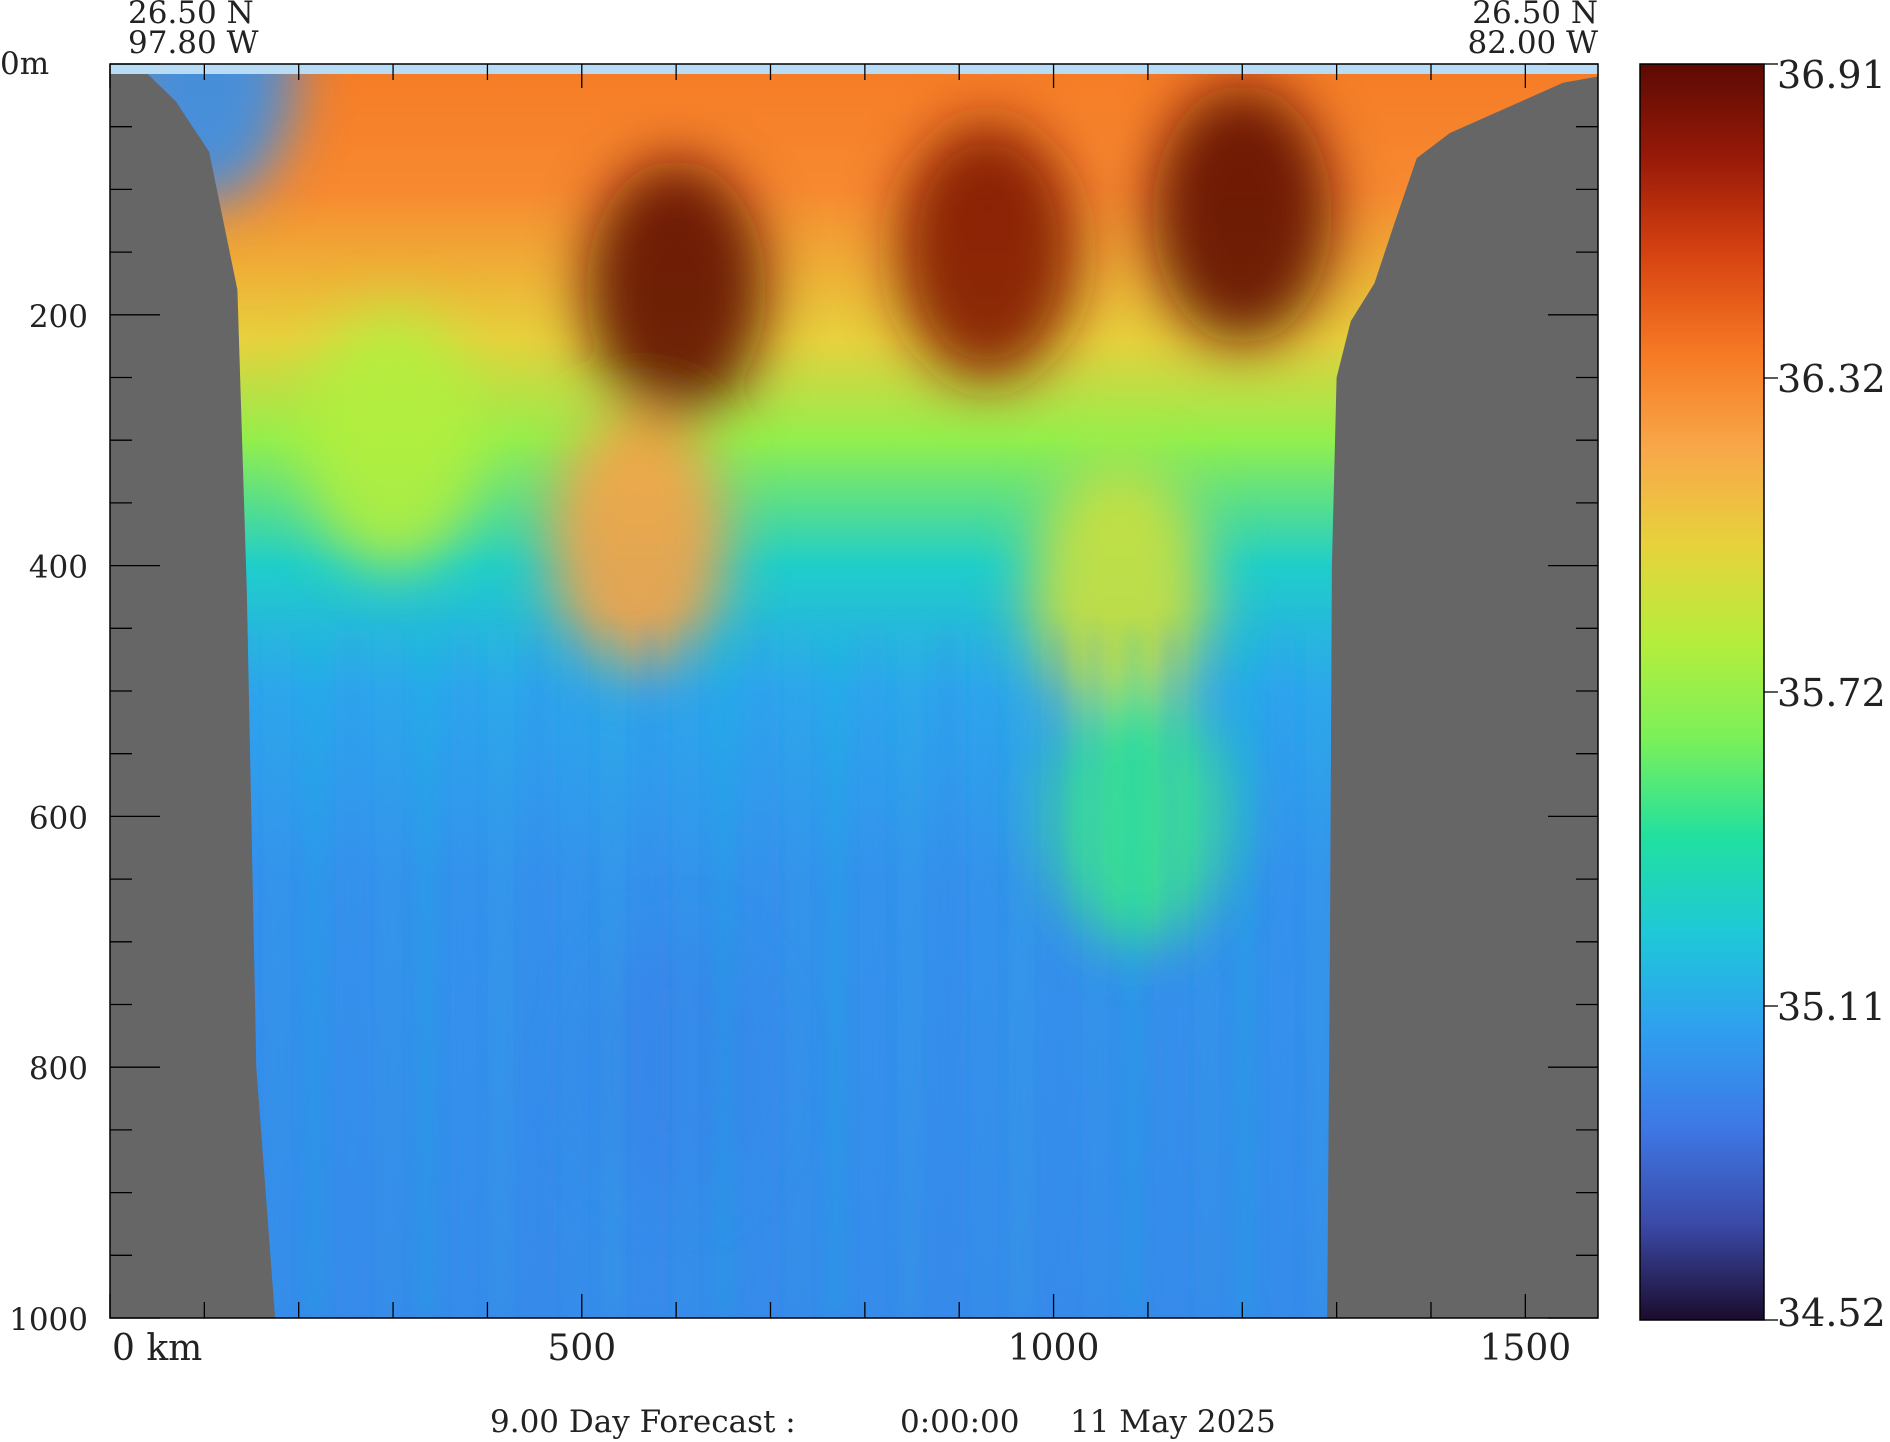 The width and height of the screenshot is (1890, 1442). Describe the element at coordinates (193, 43) in the screenshot. I see `left-lon-label: 97.80 W` at that location.